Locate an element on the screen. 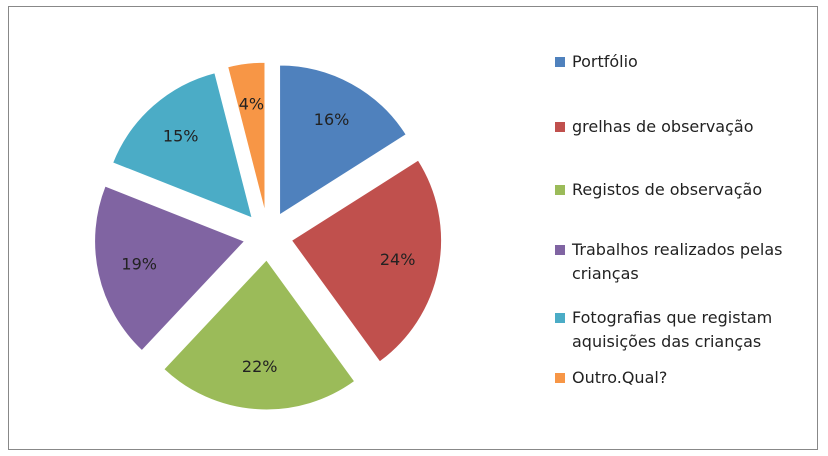  legend-label: Trabalhos realizados pelas crianças is located at coordinates (677, 261).